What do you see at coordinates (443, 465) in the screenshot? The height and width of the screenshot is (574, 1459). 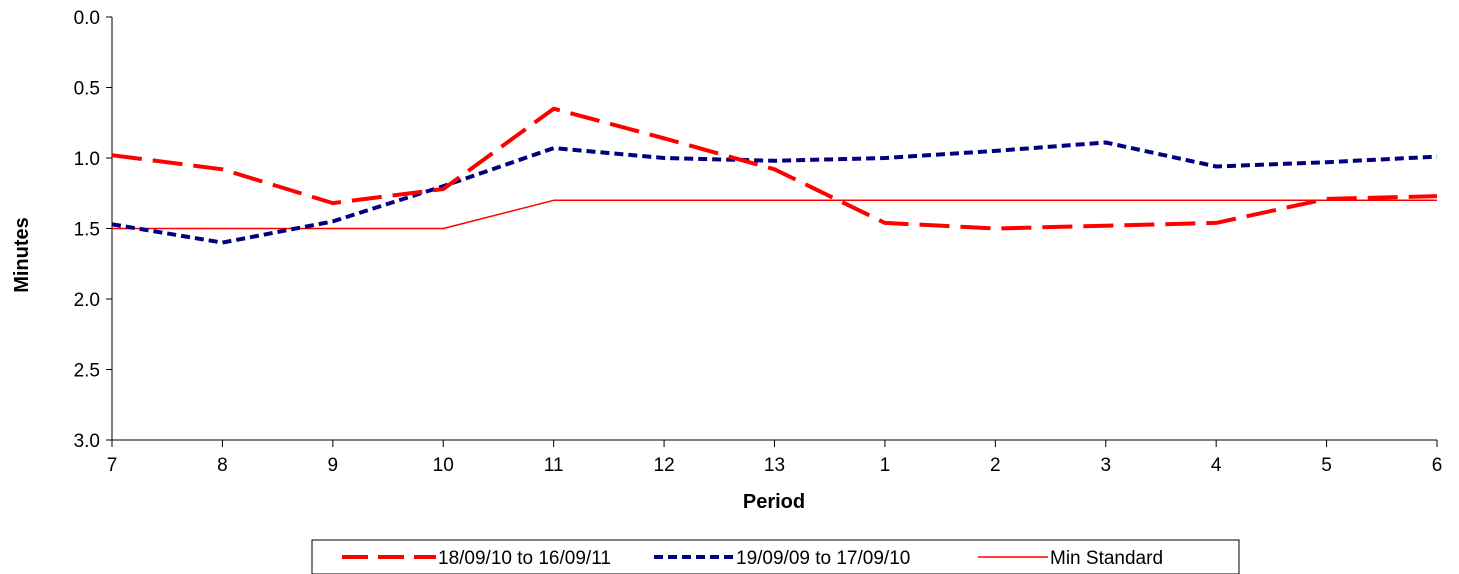 I see `x-tick-label: 10` at bounding box center [443, 465].